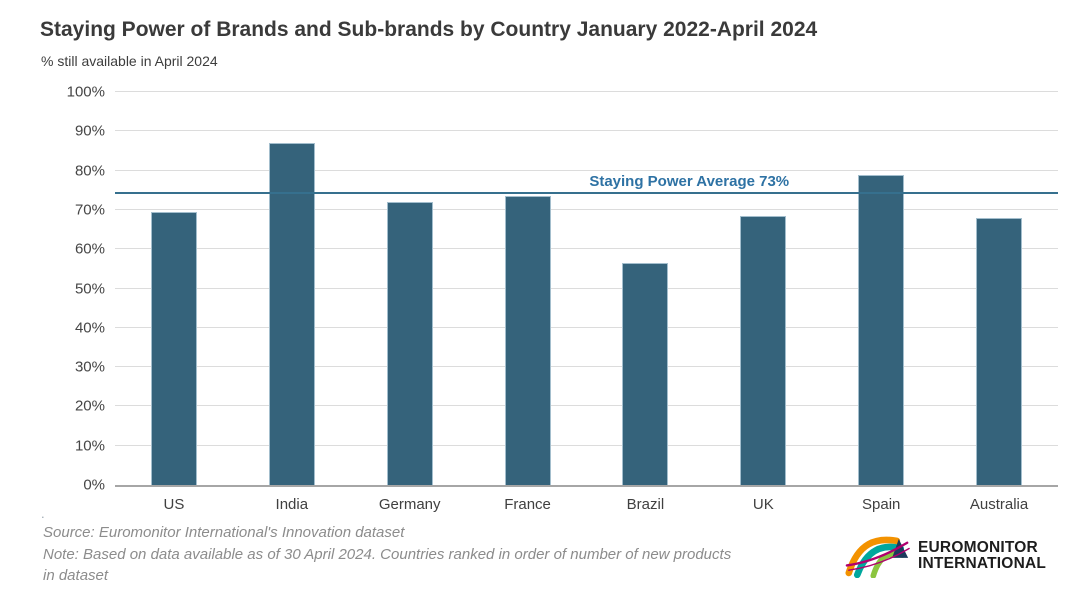  What do you see at coordinates (409, 504) in the screenshot?
I see `x-tick-label: Germany` at bounding box center [409, 504].